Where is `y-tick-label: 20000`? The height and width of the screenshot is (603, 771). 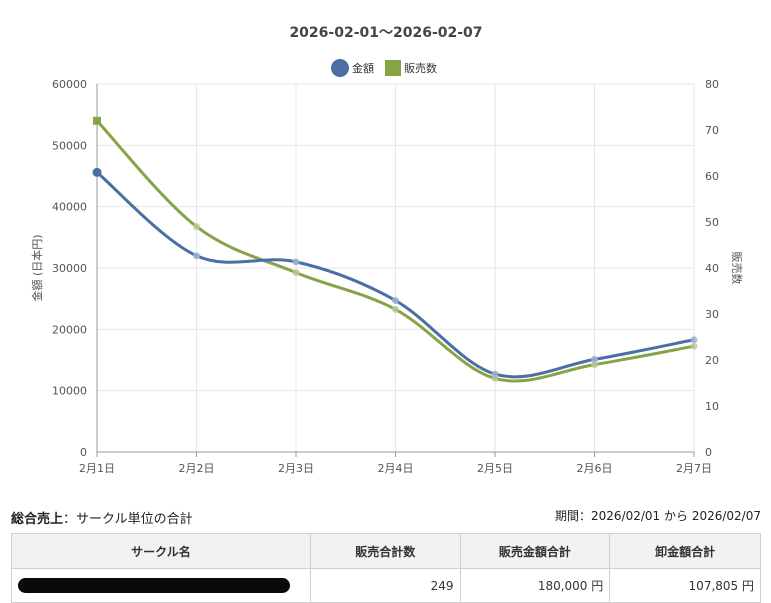 y-tick-label: 20000 is located at coordinates (69, 329).